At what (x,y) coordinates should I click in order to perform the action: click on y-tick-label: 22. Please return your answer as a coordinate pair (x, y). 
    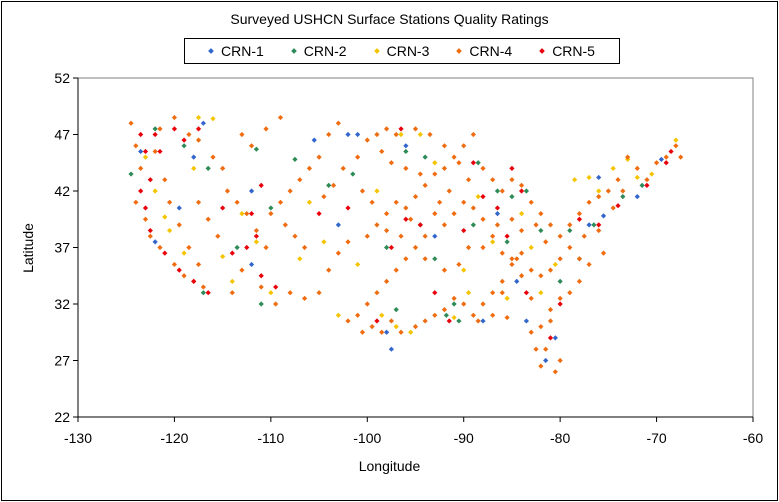
    Looking at the image, I should click on (62, 417).